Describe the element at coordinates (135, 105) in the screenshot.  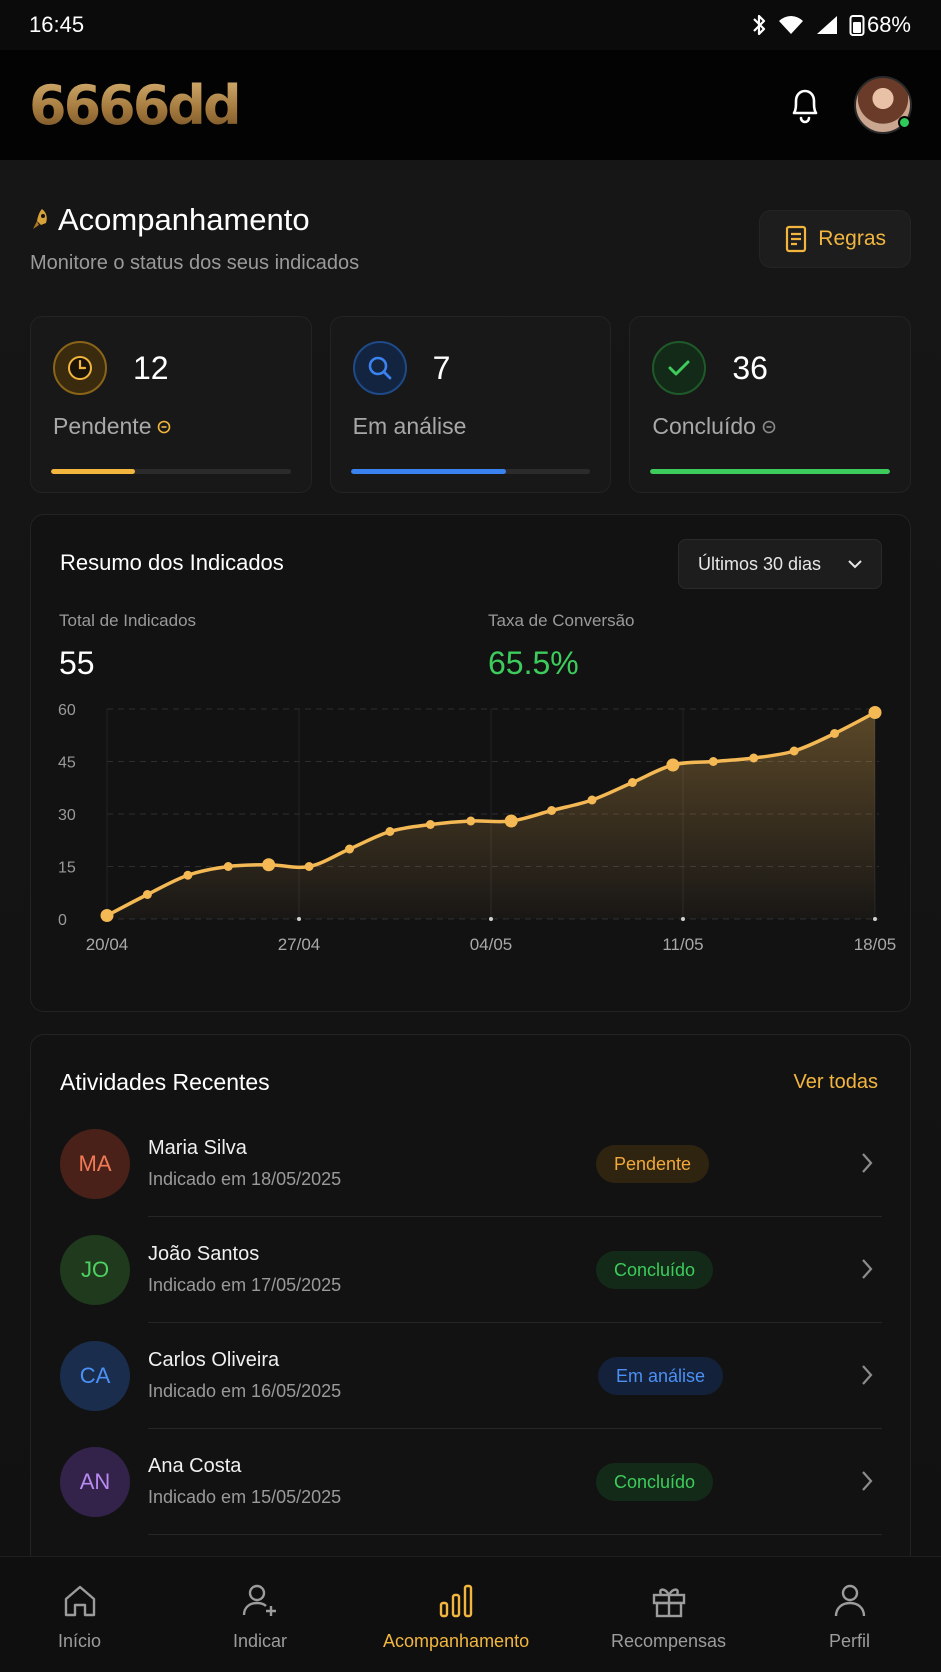
I see `app-logo: 6666dd` at that location.